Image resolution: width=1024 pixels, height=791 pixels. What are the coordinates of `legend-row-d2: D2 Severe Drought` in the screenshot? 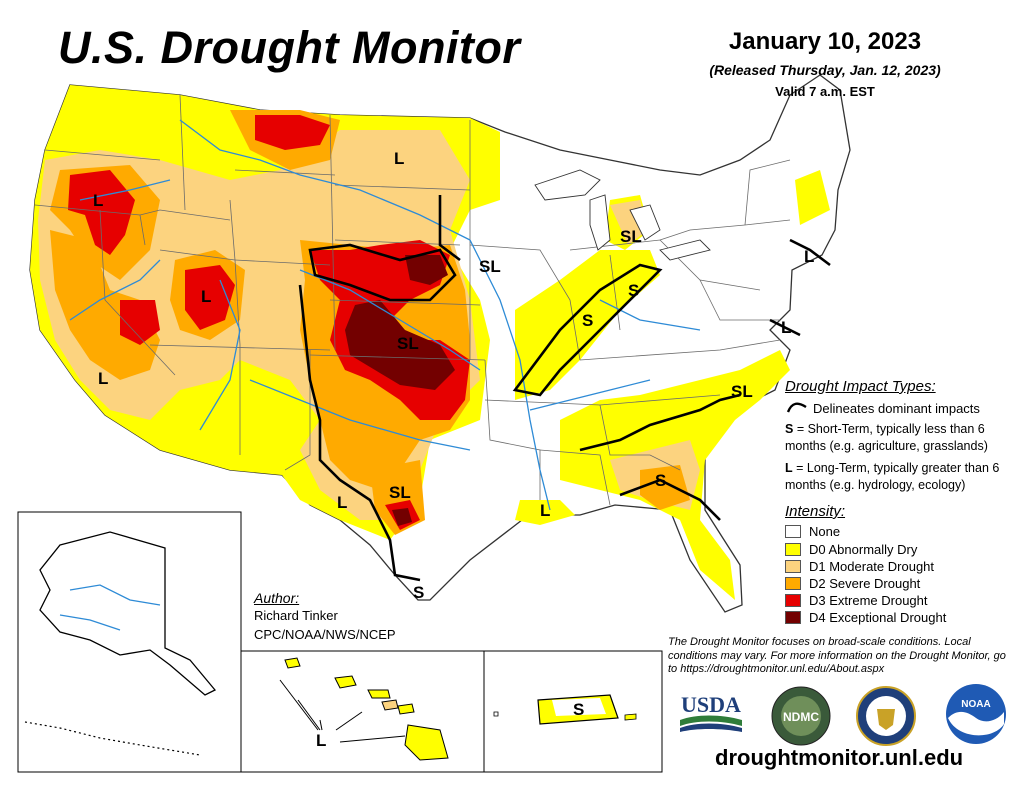 It's located at (852, 583).